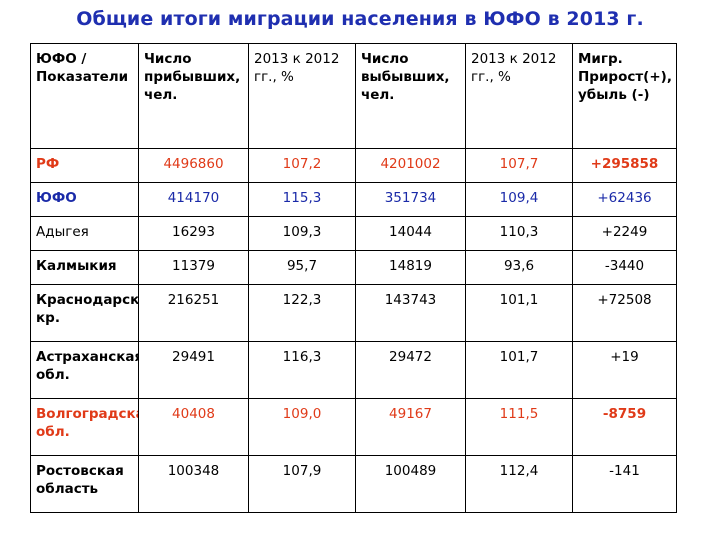  Describe the element at coordinates (84, 313) in the screenshot. I see `region-name: Краснодарский кр.` at that location.